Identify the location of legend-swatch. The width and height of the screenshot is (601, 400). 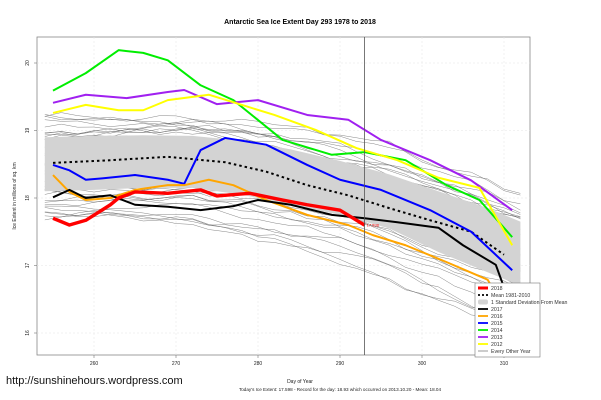
(483, 302).